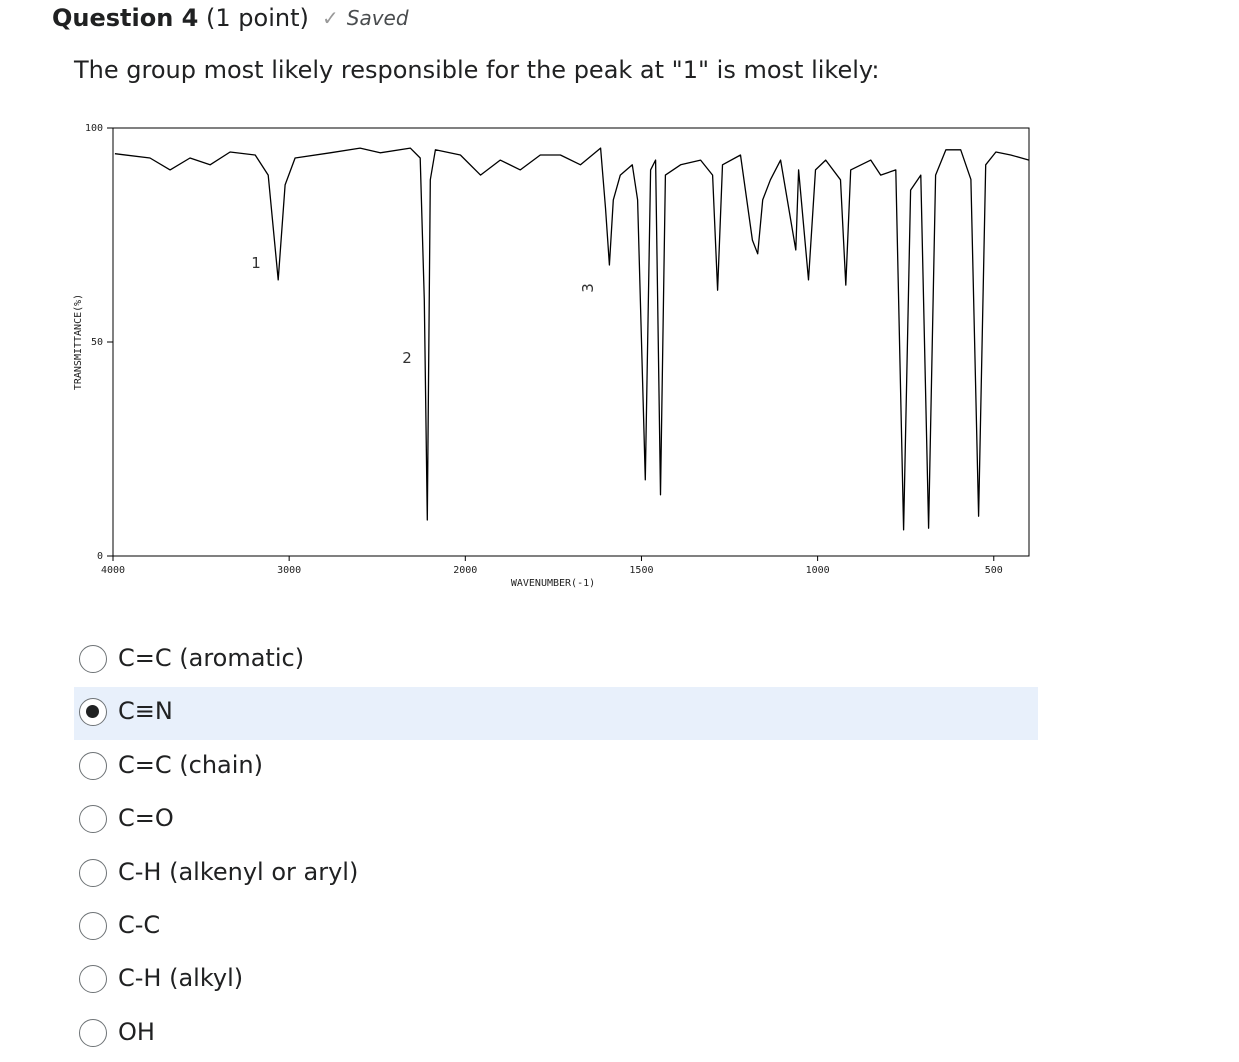  What do you see at coordinates (139, 925) in the screenshot?
I see `option-label: C-C` at bounding box center [139, 925].